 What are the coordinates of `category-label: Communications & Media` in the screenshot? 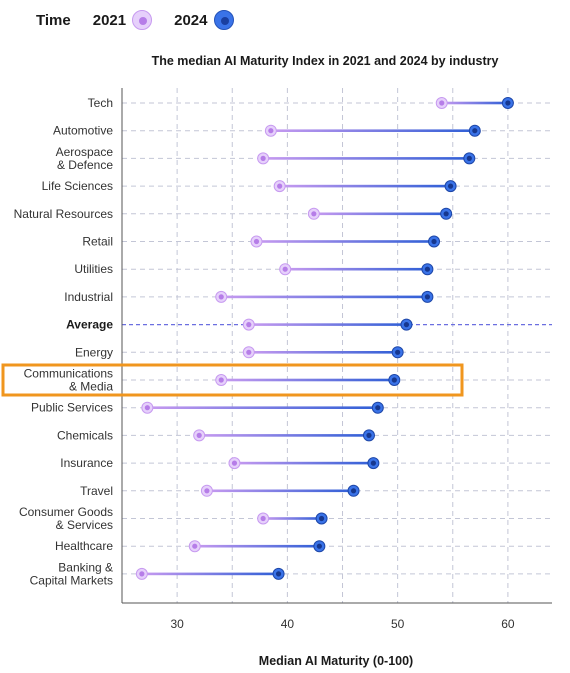 It's located at (69, 380).